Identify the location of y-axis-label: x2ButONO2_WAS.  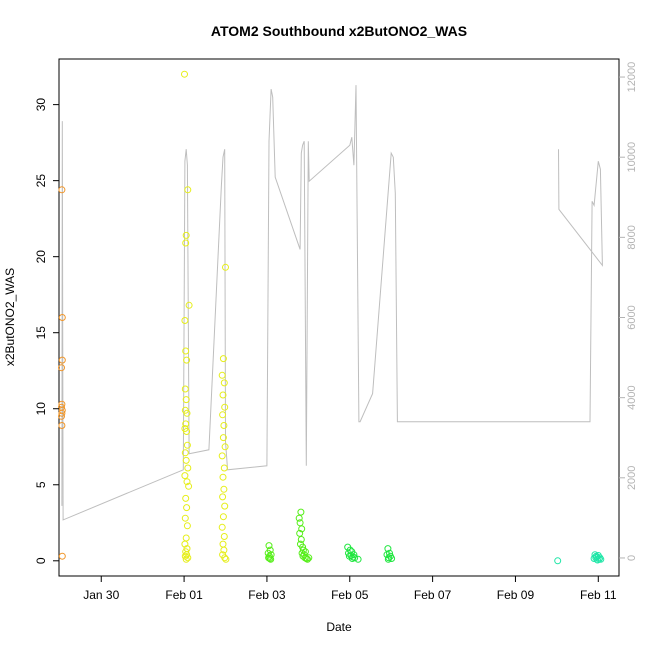
(10, 317).